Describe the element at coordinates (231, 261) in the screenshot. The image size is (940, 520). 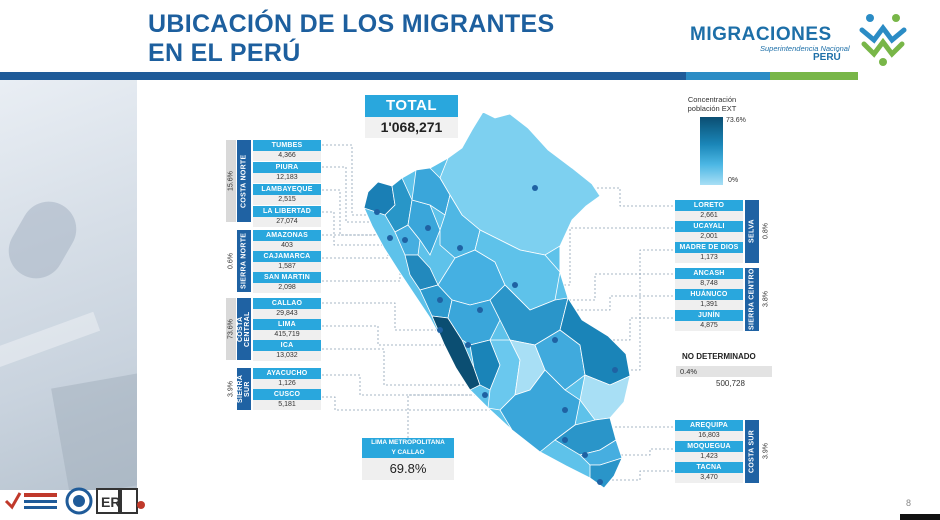
I see `sierra-norte-pct: 0.6%` at that location.